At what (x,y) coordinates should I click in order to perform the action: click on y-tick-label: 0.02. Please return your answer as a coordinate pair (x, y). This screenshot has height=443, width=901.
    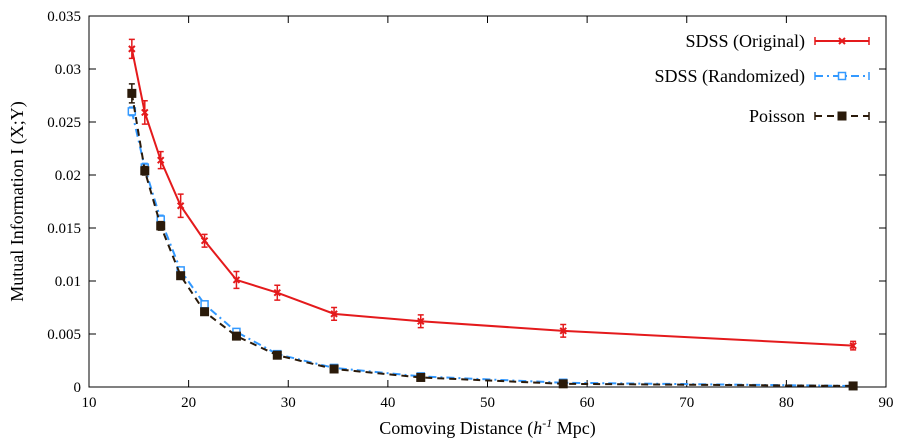
    Looking at the image, I should click on (68, 176).